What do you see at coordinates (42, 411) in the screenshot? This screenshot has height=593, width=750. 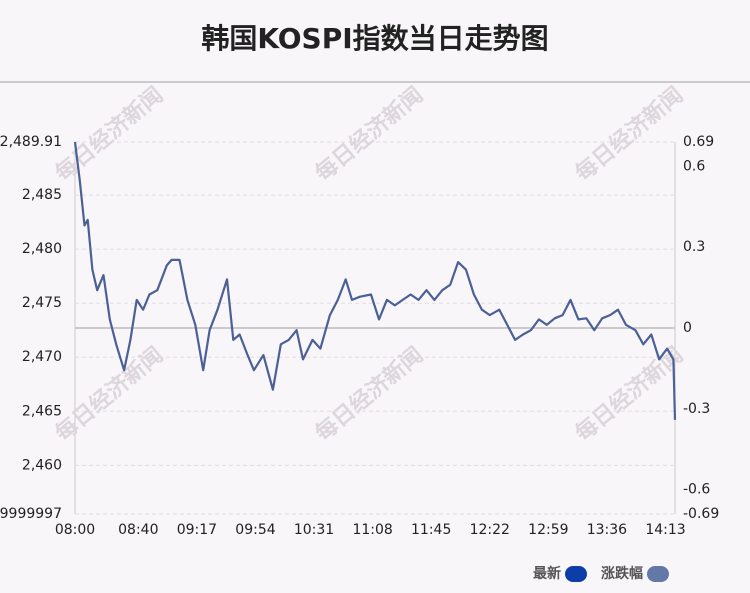 I see `y-tick-label: 2,465` at bounding box center [42, 411].